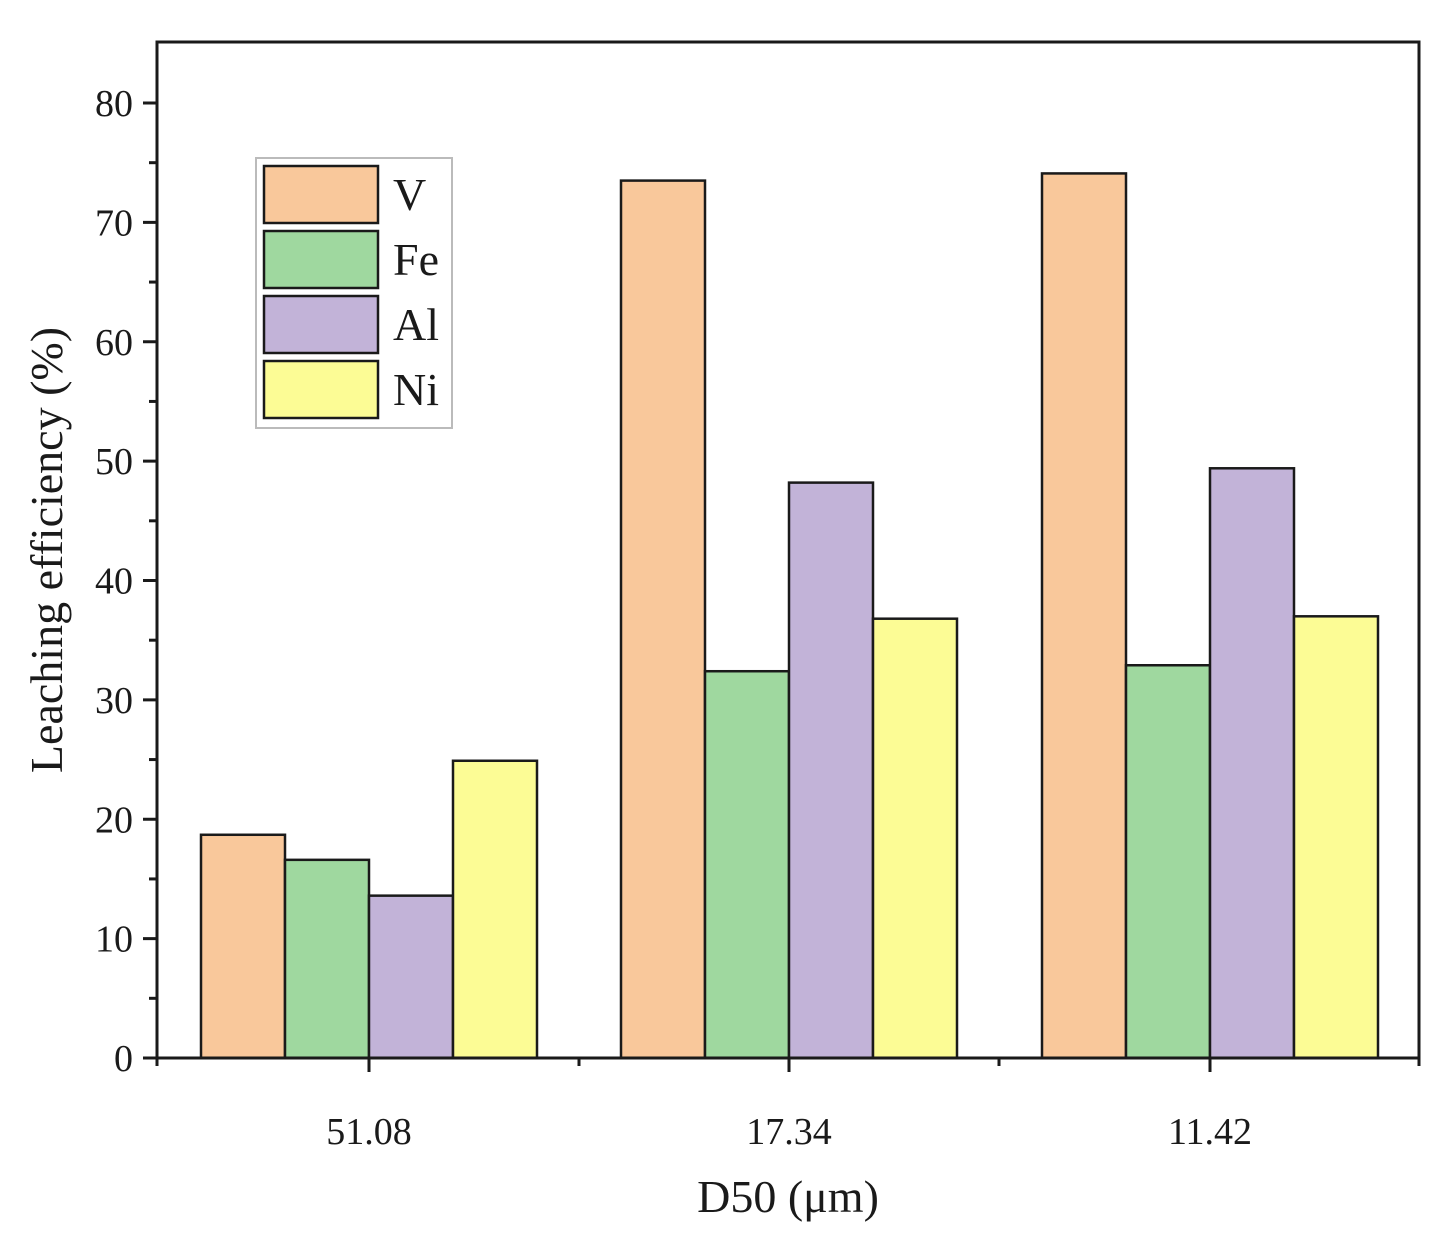 This screenshot has height=1248, width=1437. I want to click on bar-ni-17.34, so click(915, 838).